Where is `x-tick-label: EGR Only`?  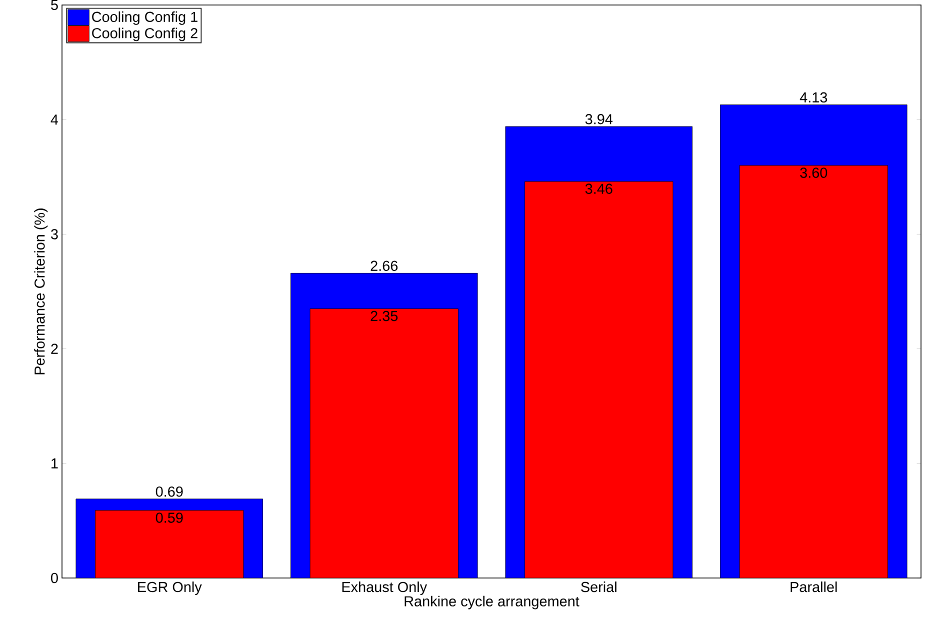 x-tick-label: EGR Only is located at coordinates (170, 588).